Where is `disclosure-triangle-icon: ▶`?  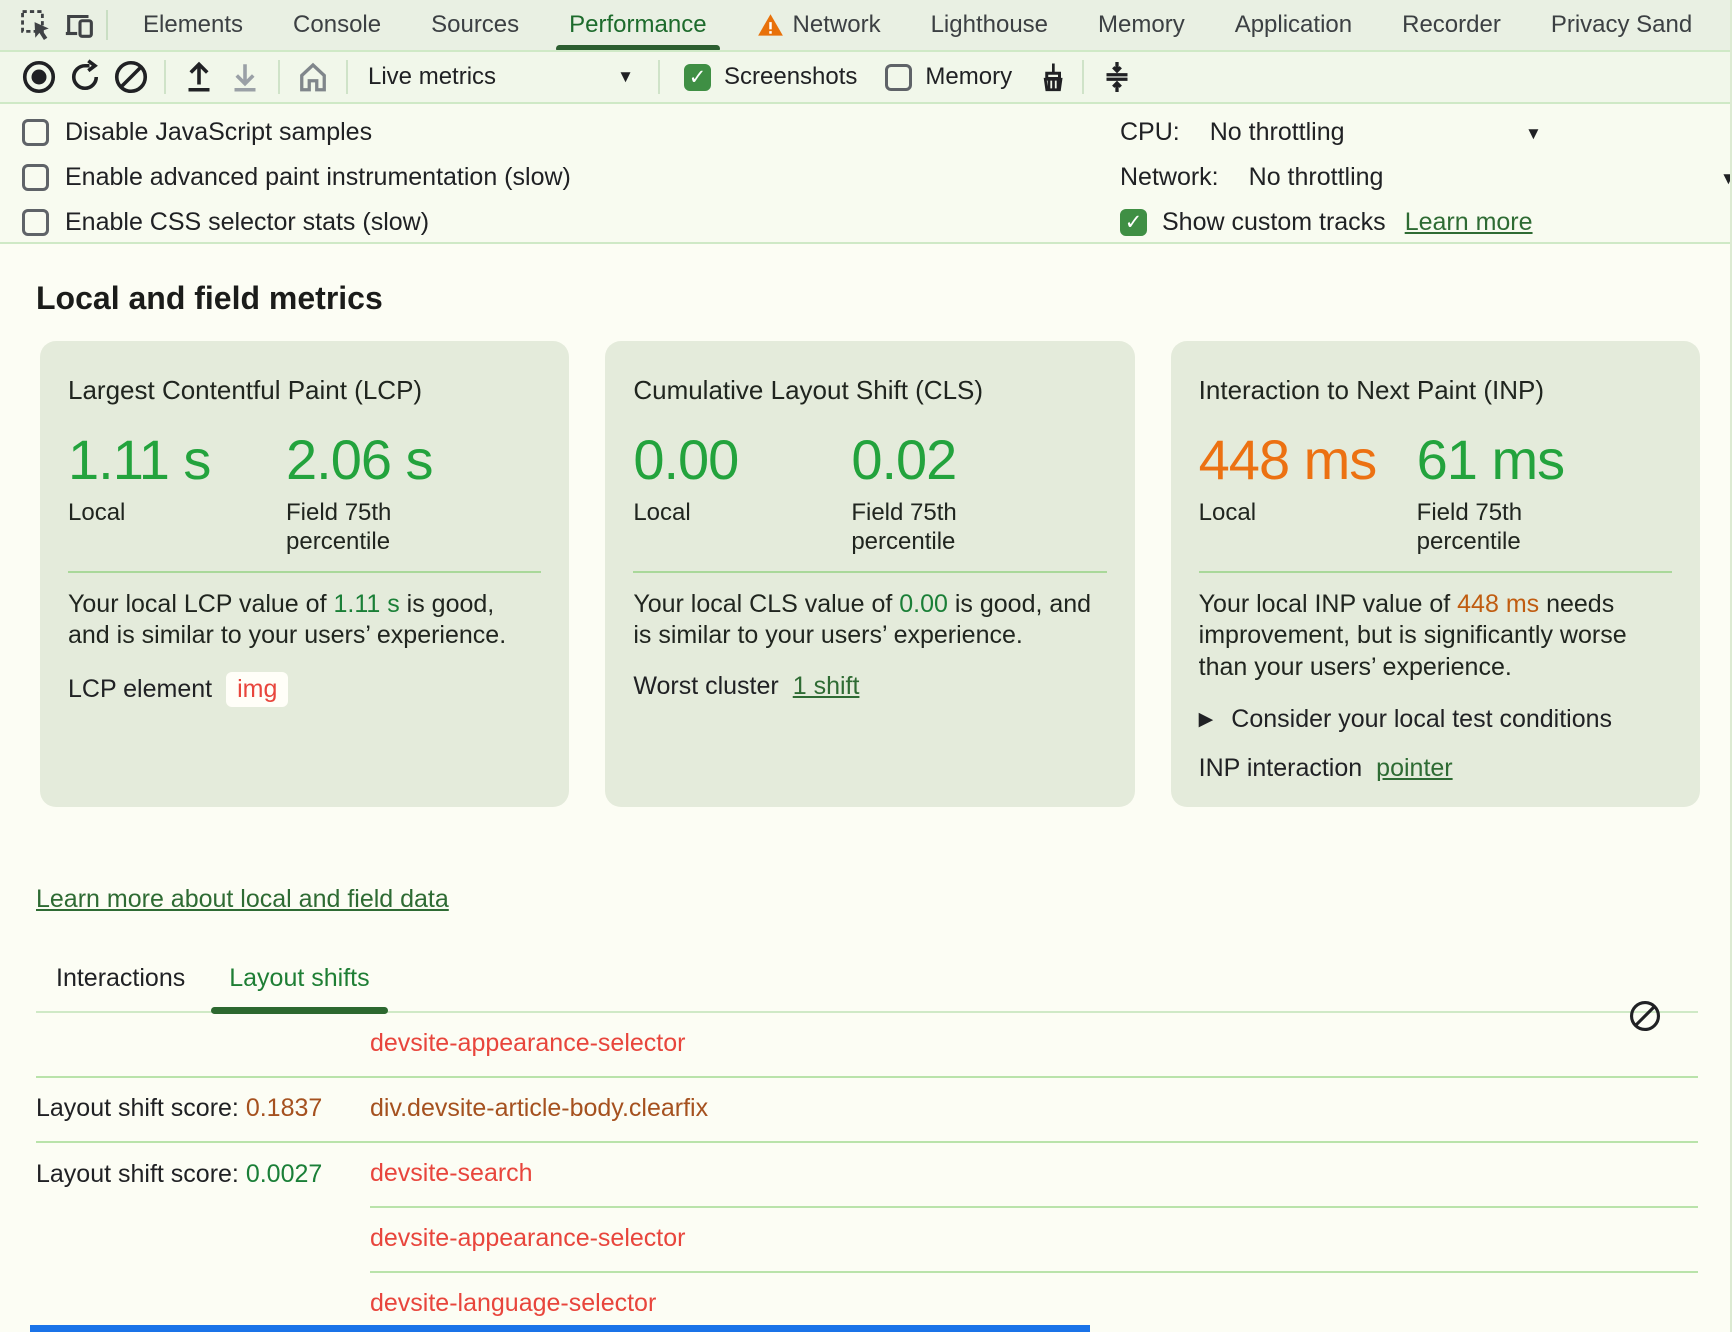
disclosure-triangle-icon: ▶ is located at coordinates (1206, 720).